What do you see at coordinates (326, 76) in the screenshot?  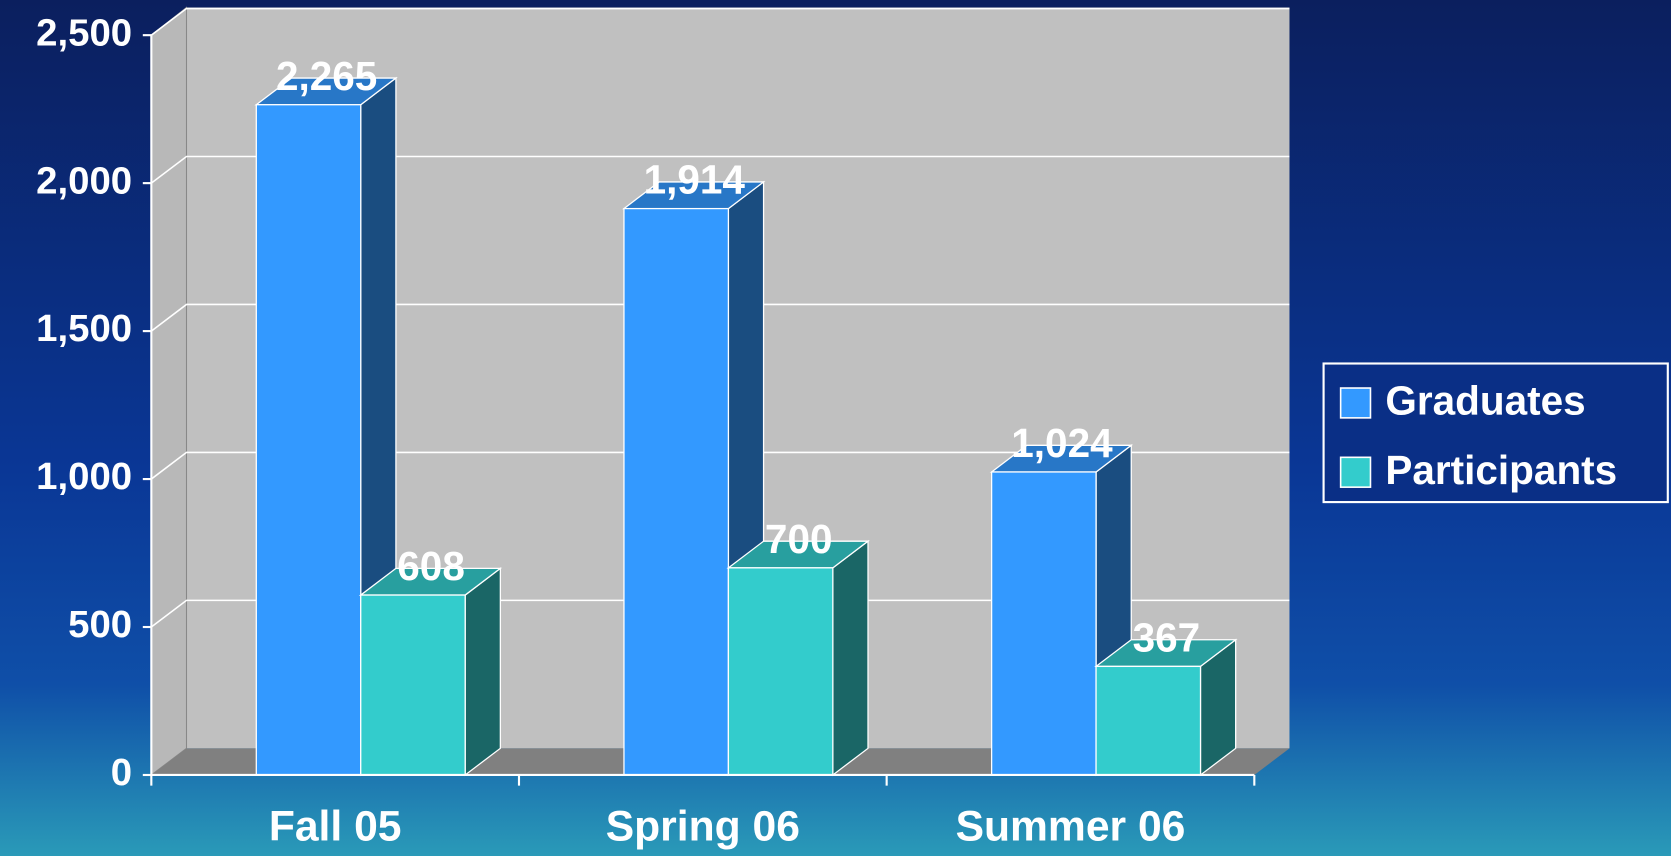 I see `value-label: 2,265` at bounding box center [326, 76].